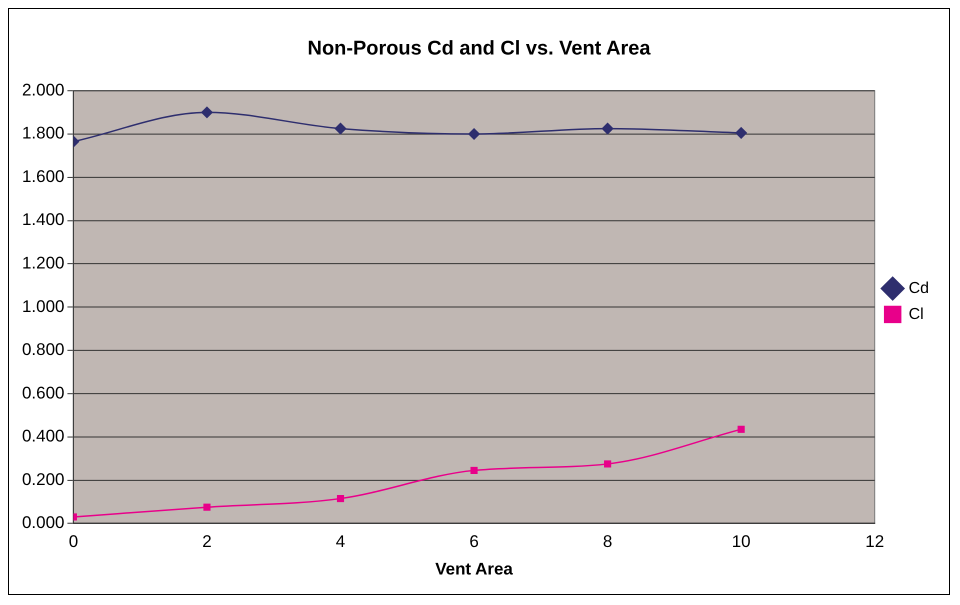 The height and width of the screenshot is (605, 960). What do you see at coordinates (43, 306) in the screenshot?
I see `y-tick-label: 1.000` at bounding box center [43, 306].